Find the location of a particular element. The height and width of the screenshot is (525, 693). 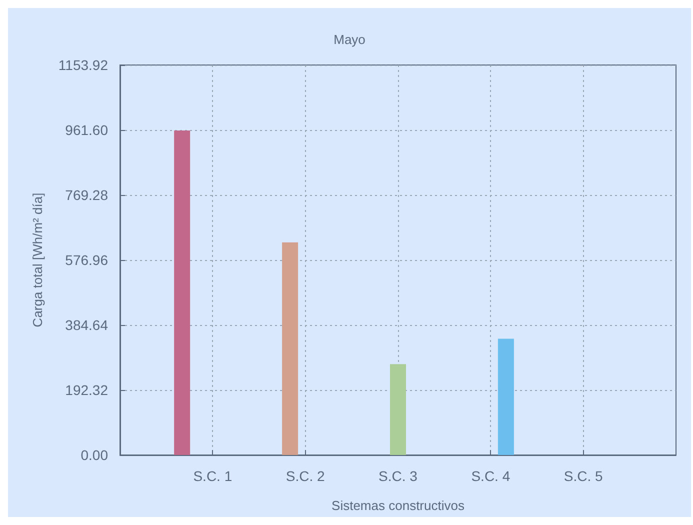

x-tick-label: S.C. 3 is located at coordinates (398, 476).